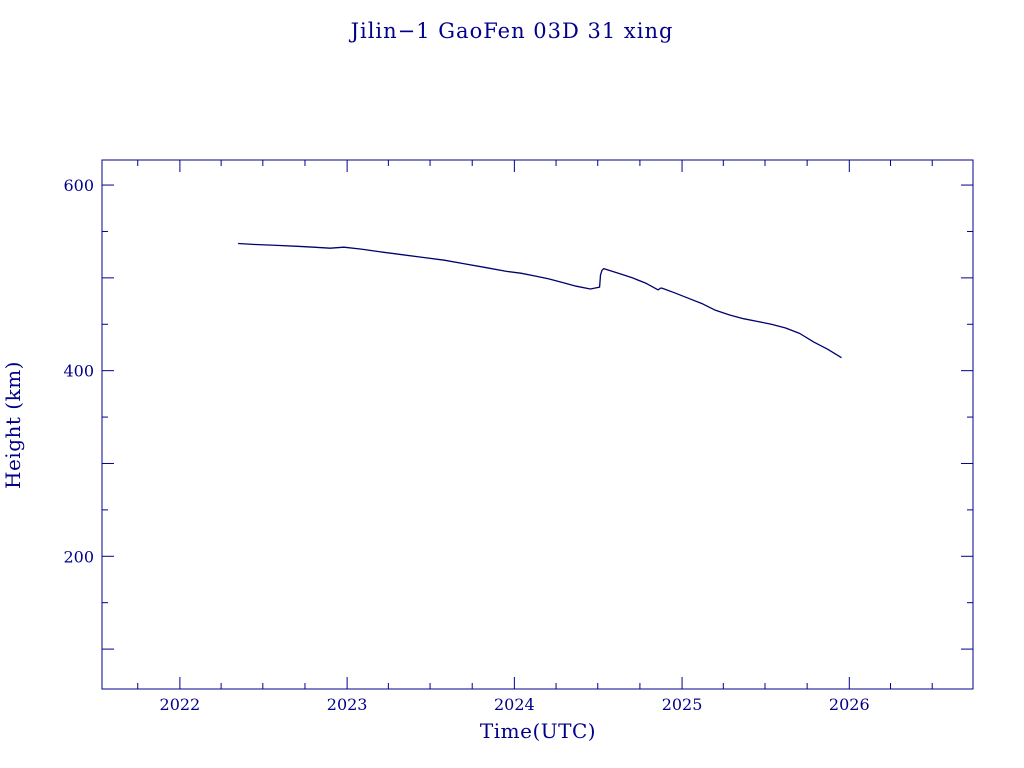  I want to click on y-tick-label: 600, so click(78, 185).